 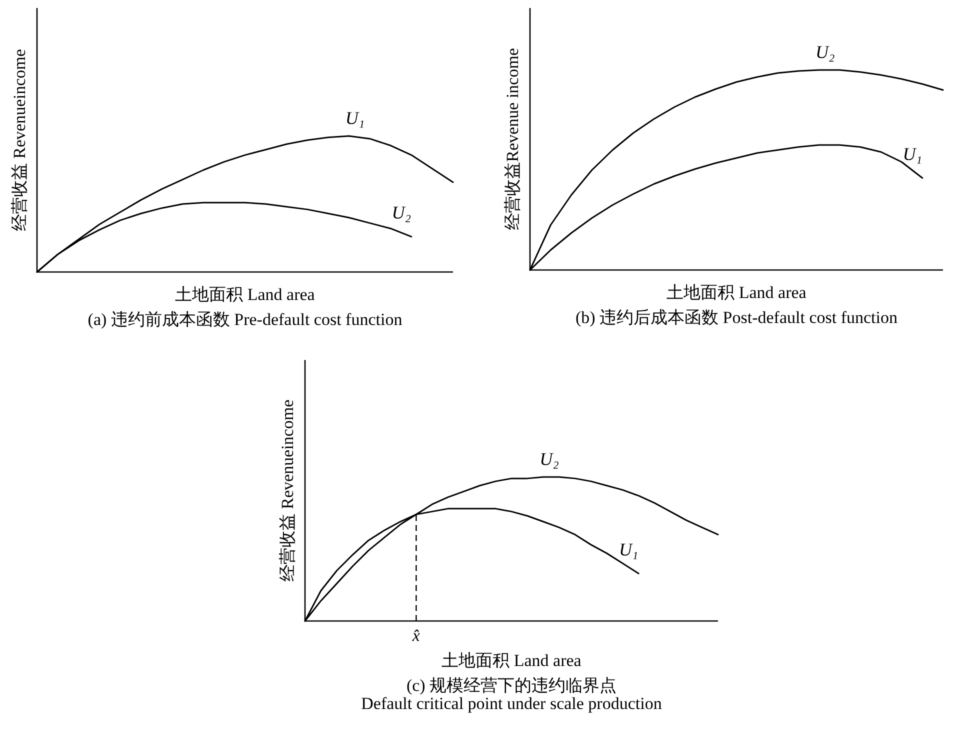 I want to click on text: (b) 违约后成本函数 Post-default cost function, so click(x=736, y=317).